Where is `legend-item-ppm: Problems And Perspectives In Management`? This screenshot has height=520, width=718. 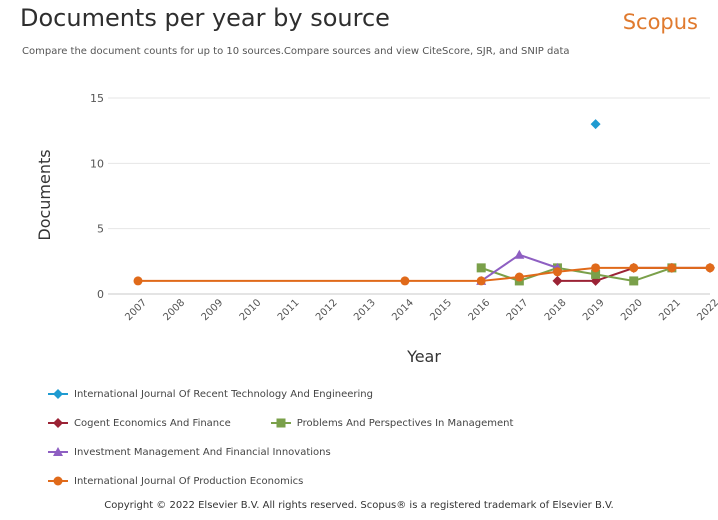
legend-item-ppm: Problems And Perspectives In Management is located at coordinates (392, 423).